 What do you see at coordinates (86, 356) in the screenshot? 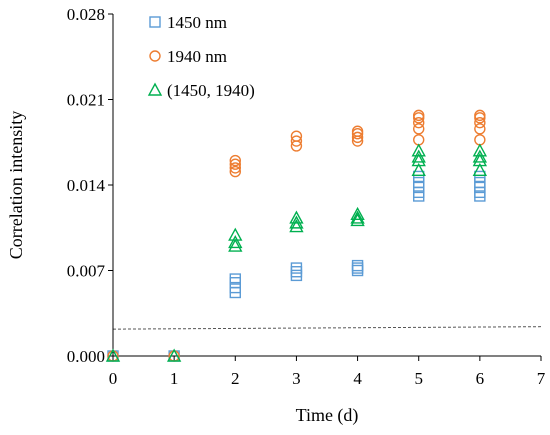
I see `y-tick-label: 0.000` at bounding box center [86, 356].